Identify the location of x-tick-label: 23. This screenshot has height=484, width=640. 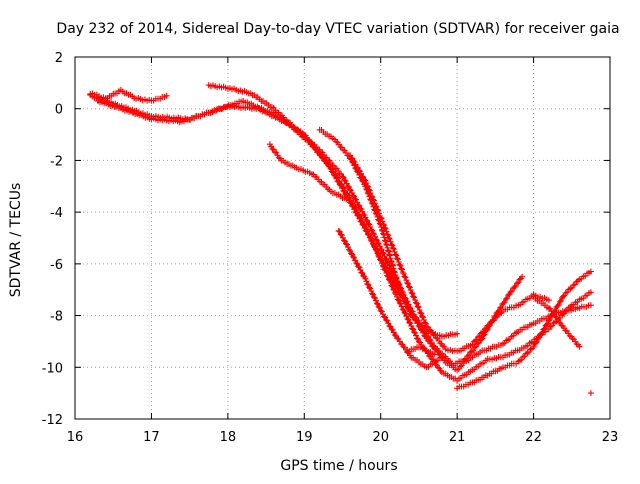
(610, 437).